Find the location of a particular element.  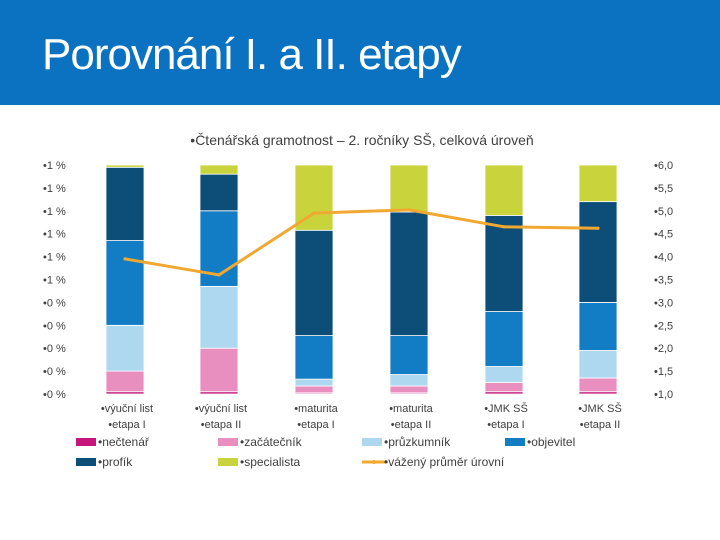

y-right-tick-label: •4,5 is located at coordinates (663, 235).